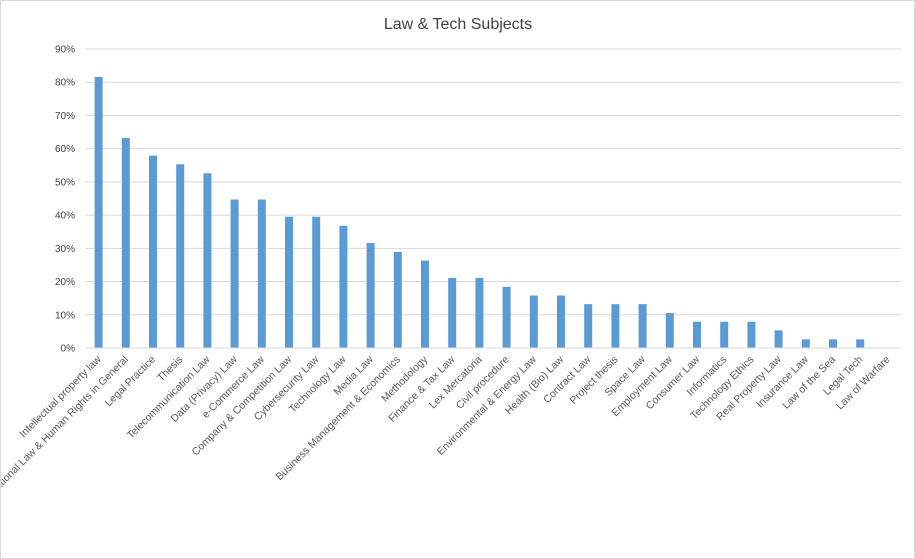 Image resolution: width=915 pixels, height=559 pixels. Describe the element at coordinates (65, 282) in the screenshot. I see `y-tick-label: 20%` at that location.